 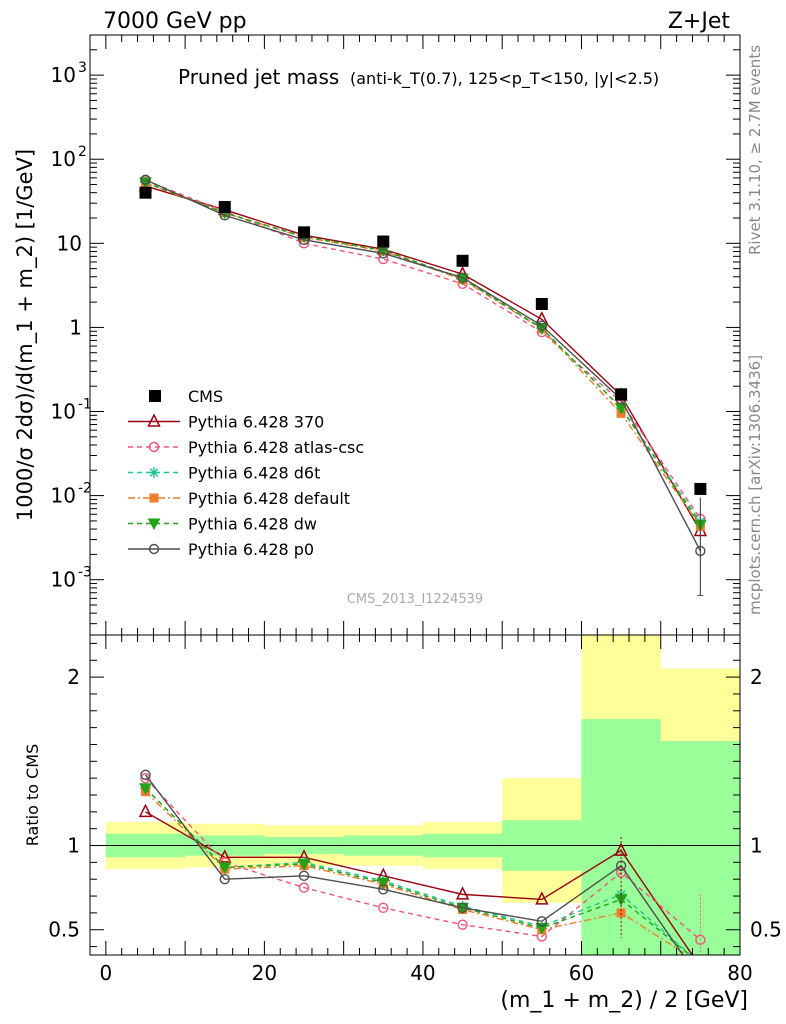 I want to click on ratio-series-group, so click(x=422, y=862).